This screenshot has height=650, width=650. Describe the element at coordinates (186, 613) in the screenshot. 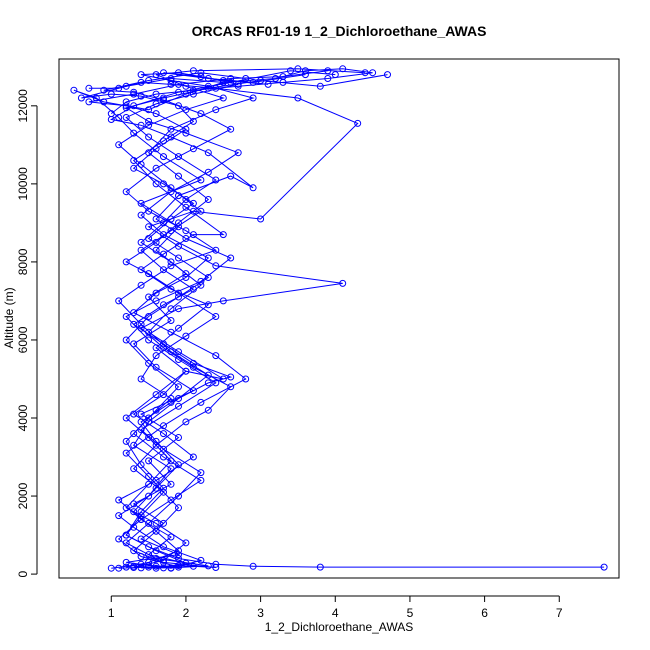

I see `x-tick-label: 2` at that location.